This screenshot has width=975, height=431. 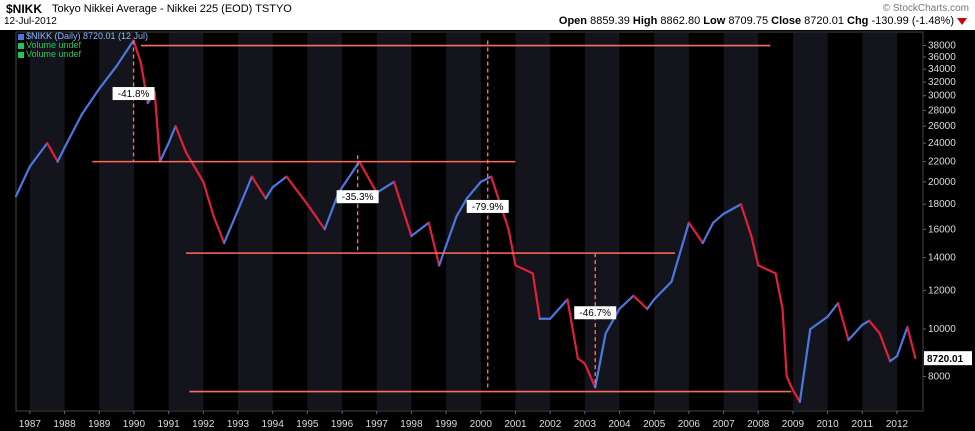 I want to click on chart-date: 12-Jul-2012, so click(x=30, y=21).